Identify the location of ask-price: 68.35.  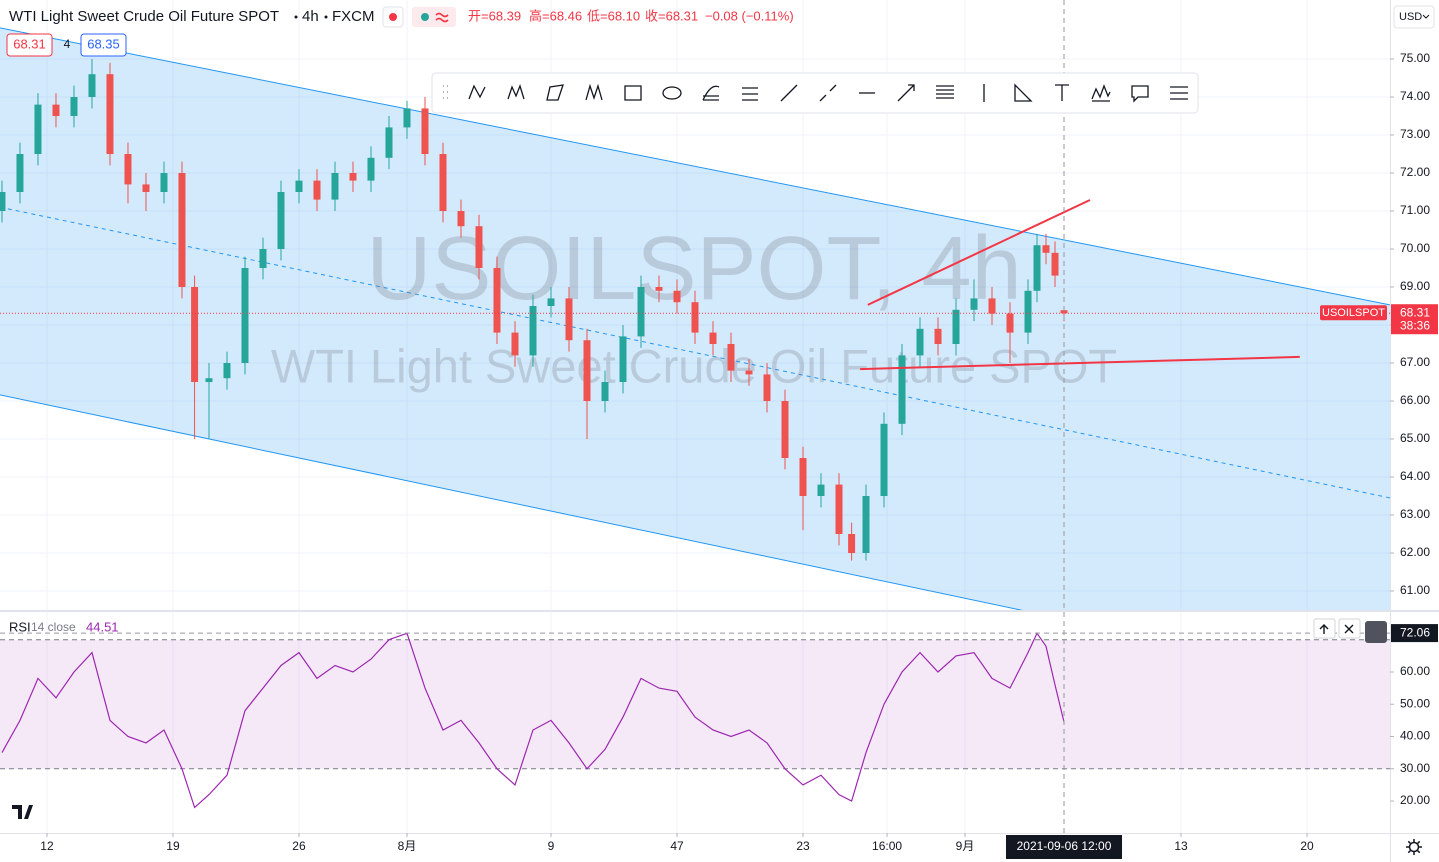
(103, 43).